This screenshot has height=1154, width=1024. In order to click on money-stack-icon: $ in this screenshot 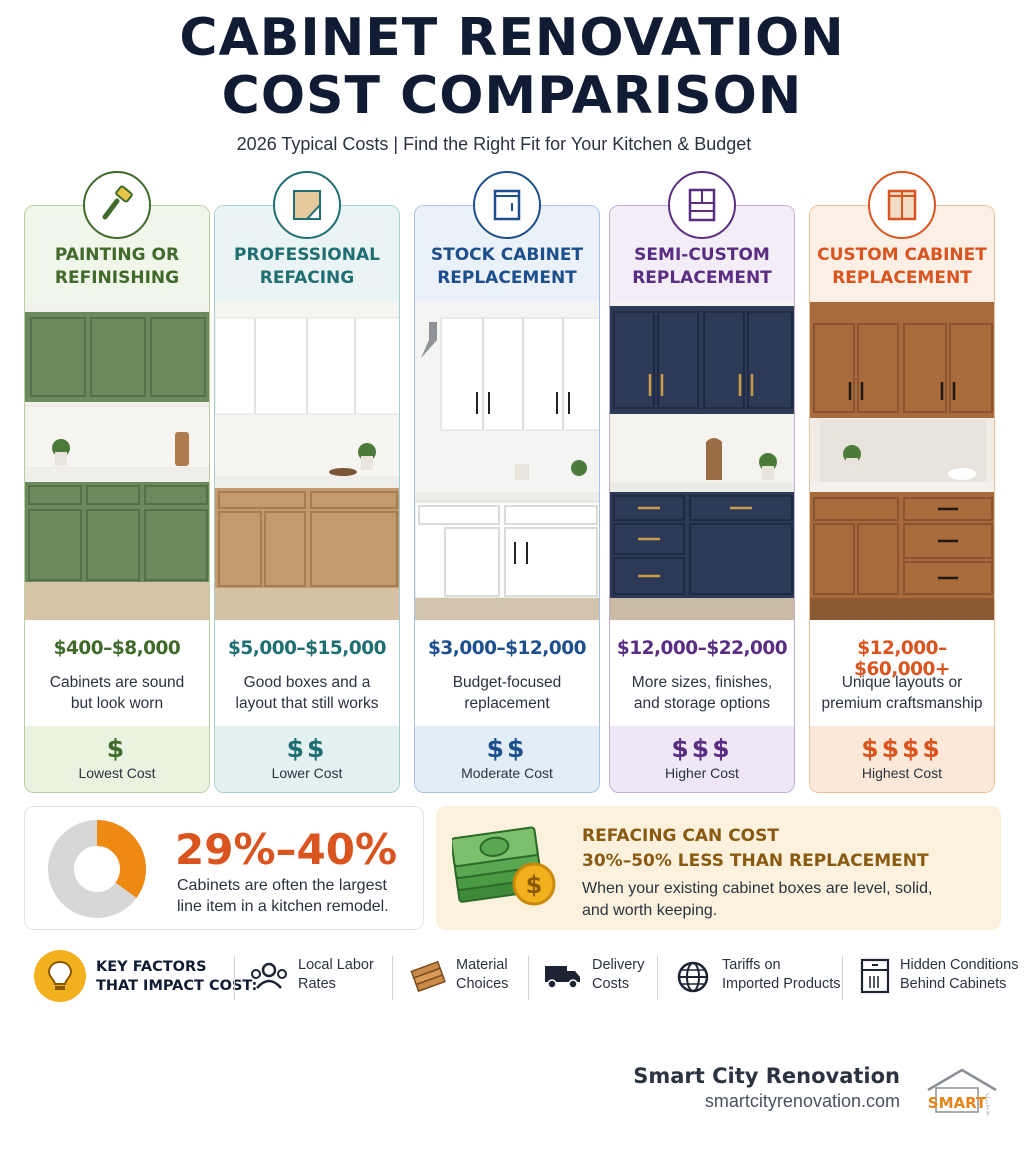, I will do `click(504, 866)`.